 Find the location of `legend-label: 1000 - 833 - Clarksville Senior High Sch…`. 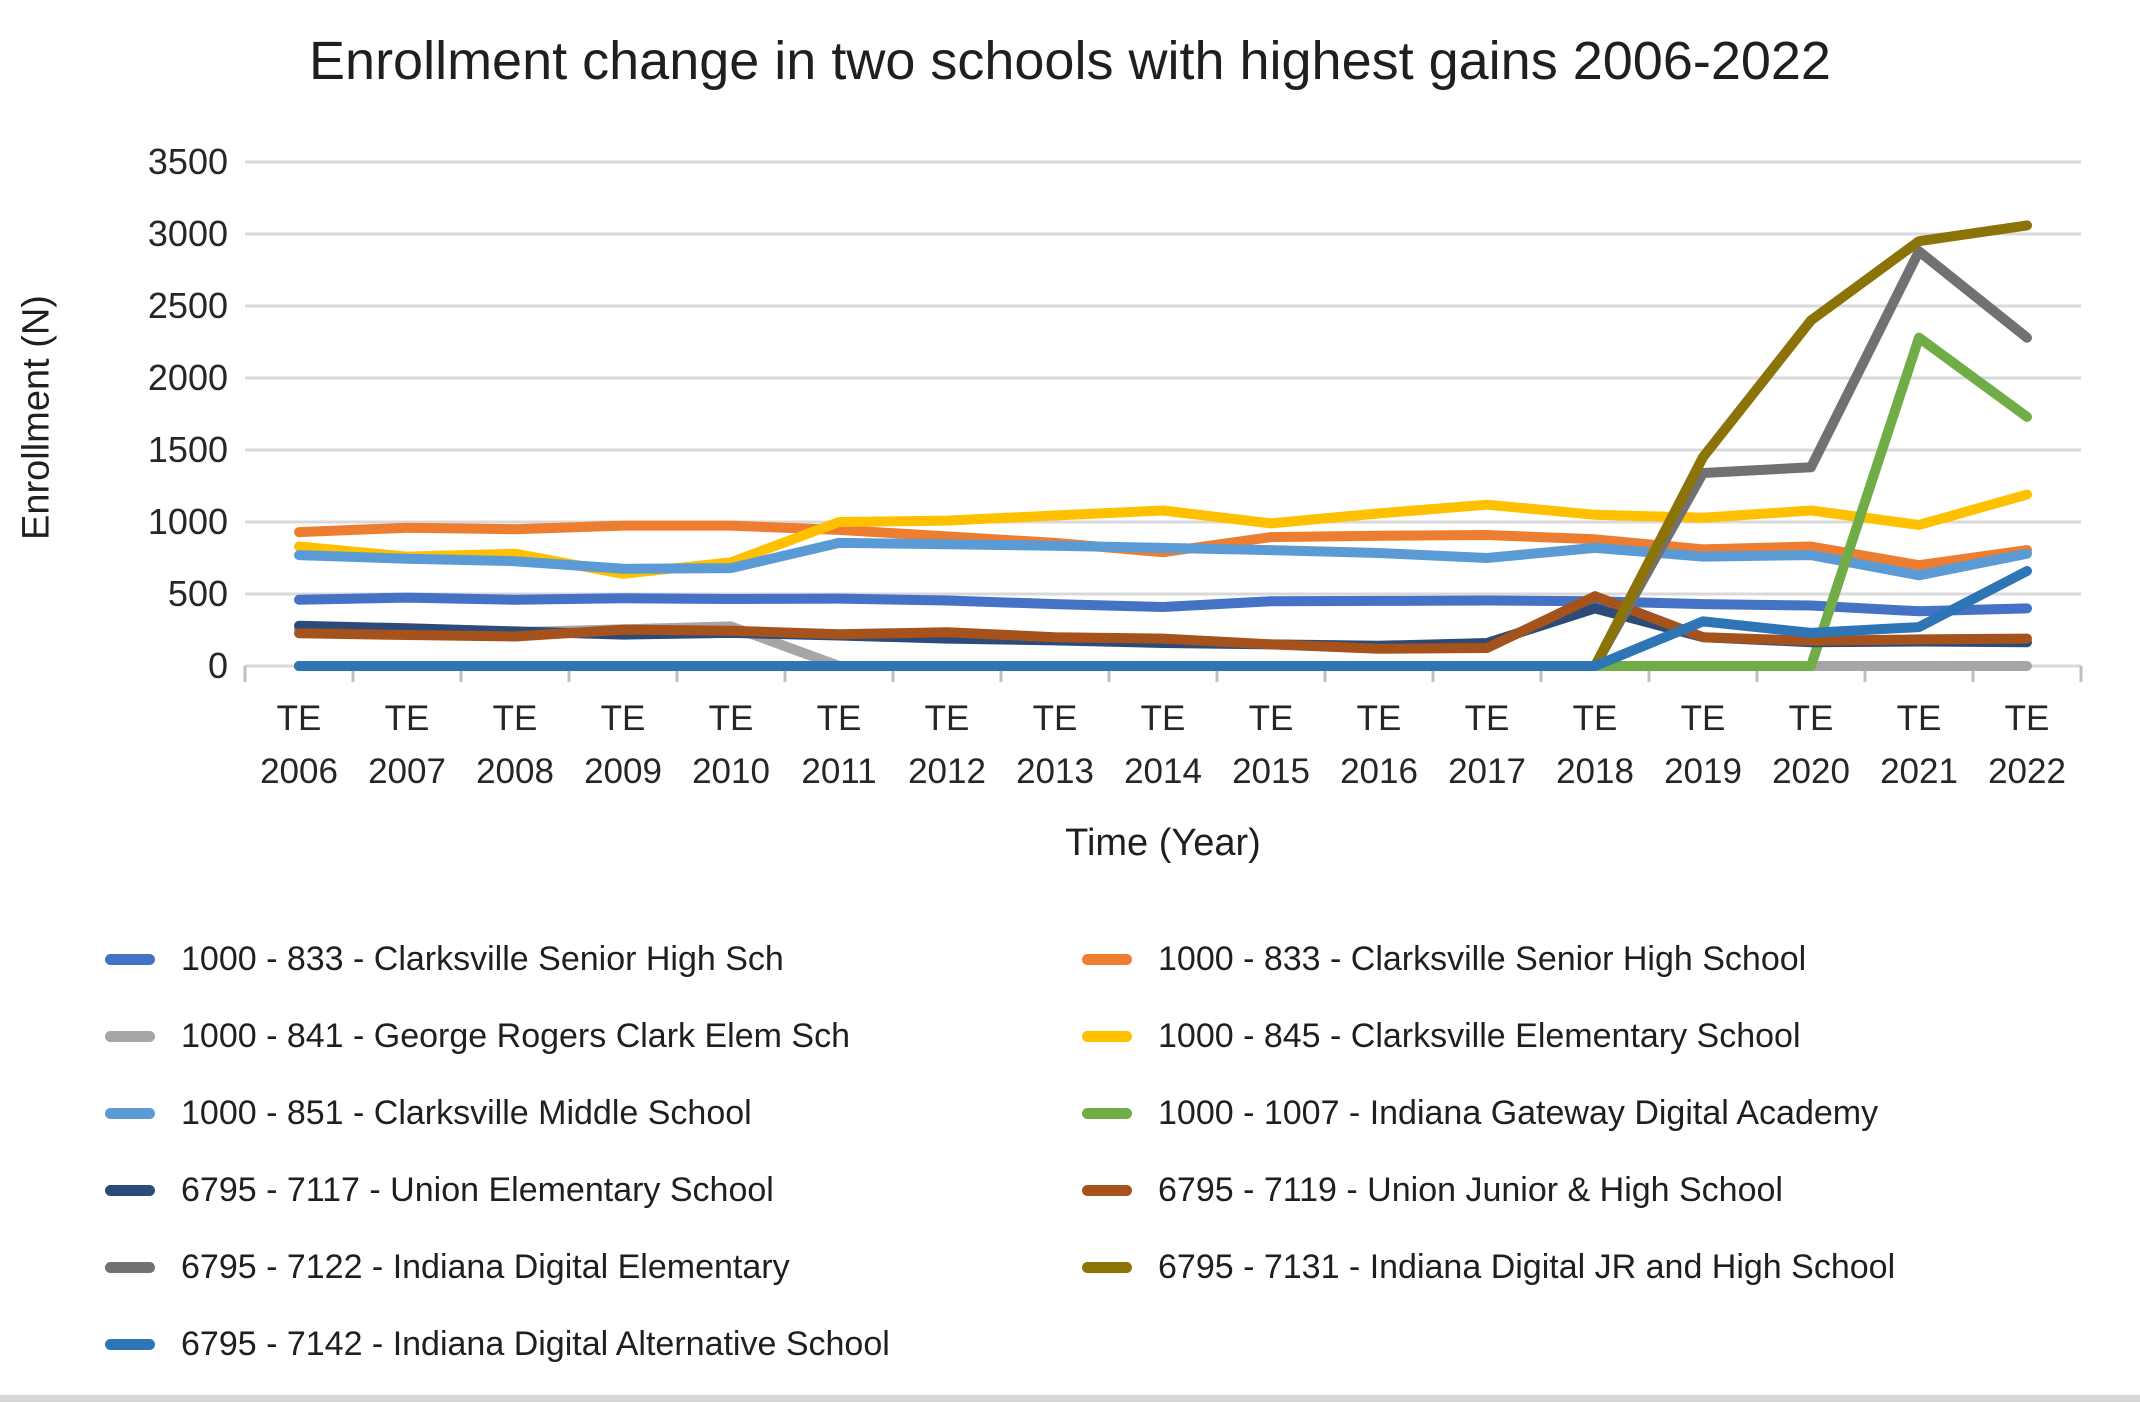

legend-label: 1000 - 833 - Clarksville Senior High Sch… is located at coordinates (1482, 959).